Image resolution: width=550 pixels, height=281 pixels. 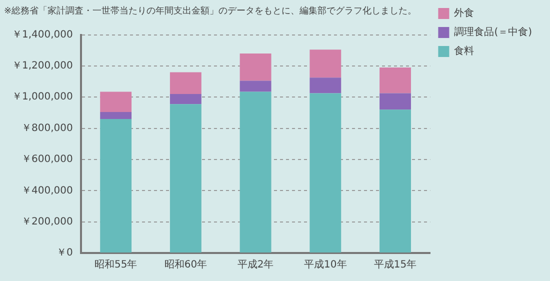 What do you see at coordinates (42, 34) in the screenshot?
I see `y-tick-label: ￥1,400,000` at bounding box center [42, 34].